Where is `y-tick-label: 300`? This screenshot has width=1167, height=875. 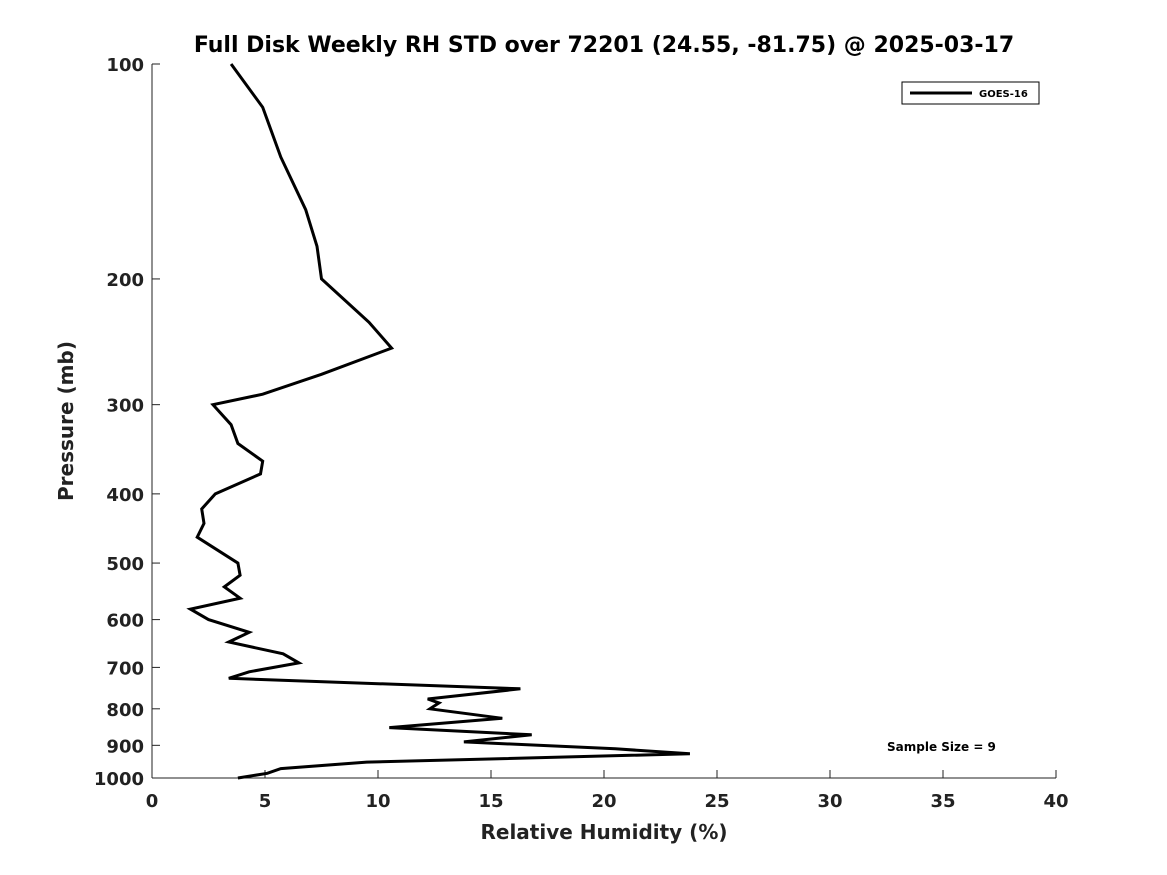
y-tick-label: 300 is located at coordinates (125, 406).